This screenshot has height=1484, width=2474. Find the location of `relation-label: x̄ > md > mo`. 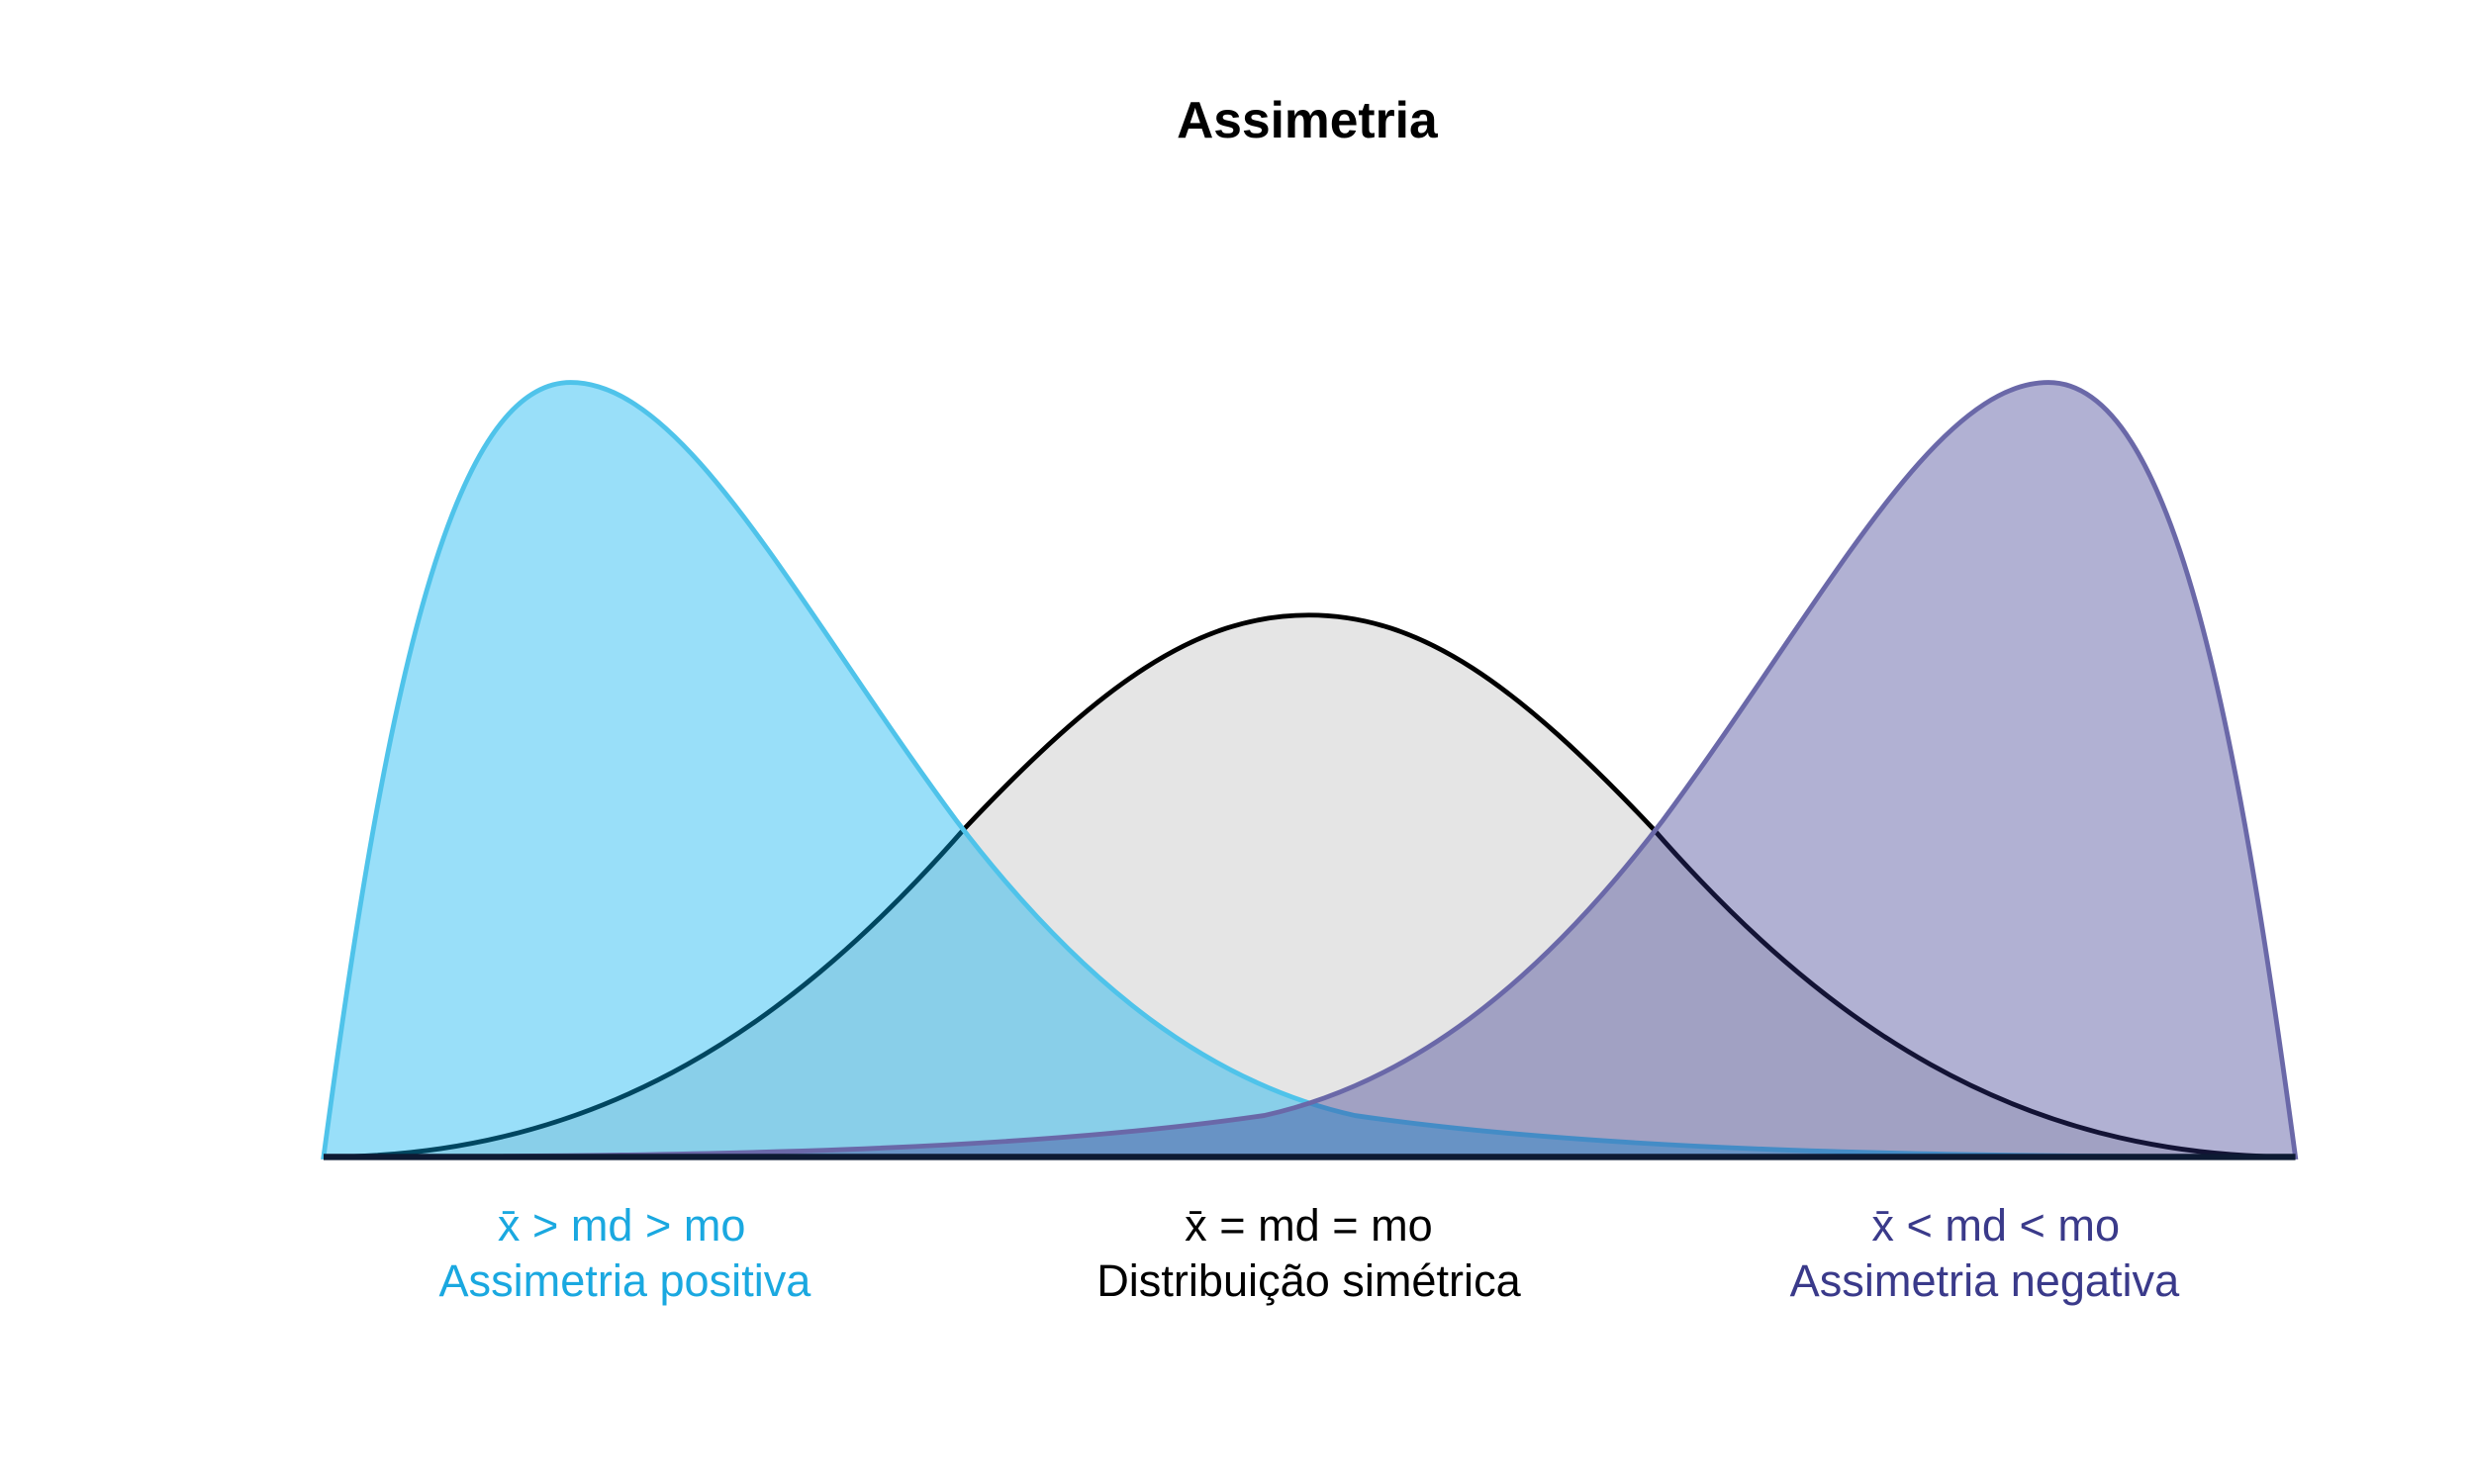

relation-label: x̄ > md > mo is located at coordinates (622, 1225).